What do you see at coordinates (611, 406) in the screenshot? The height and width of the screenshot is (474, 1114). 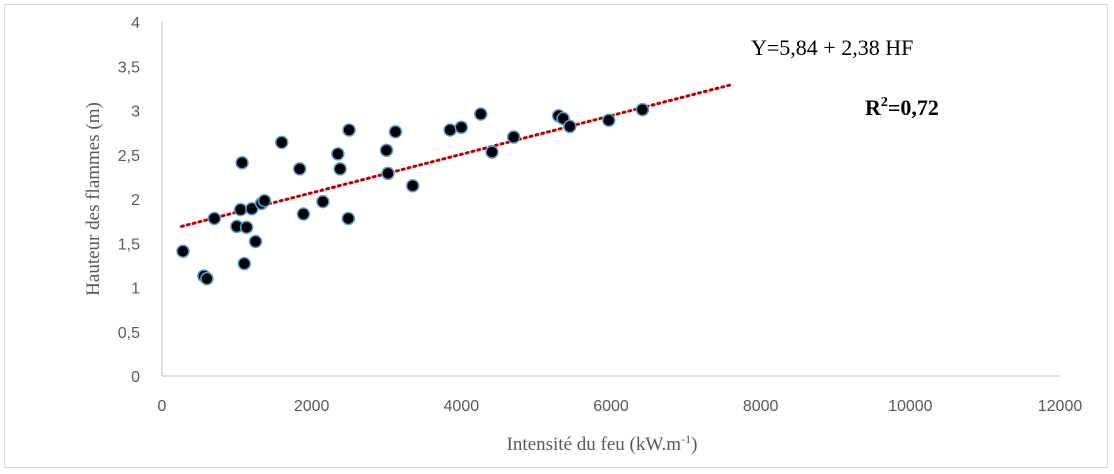 I see `x-tick-label: 6000` at bounding box center [611, 406].